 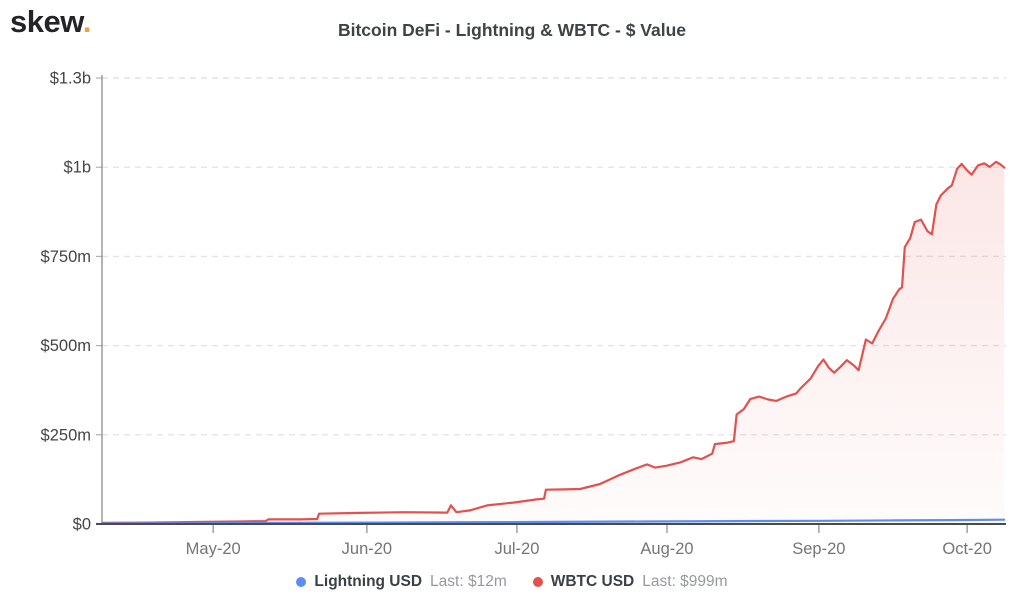 I want to click on wbtc-series-dot-icon, so click(x=537, y=582).